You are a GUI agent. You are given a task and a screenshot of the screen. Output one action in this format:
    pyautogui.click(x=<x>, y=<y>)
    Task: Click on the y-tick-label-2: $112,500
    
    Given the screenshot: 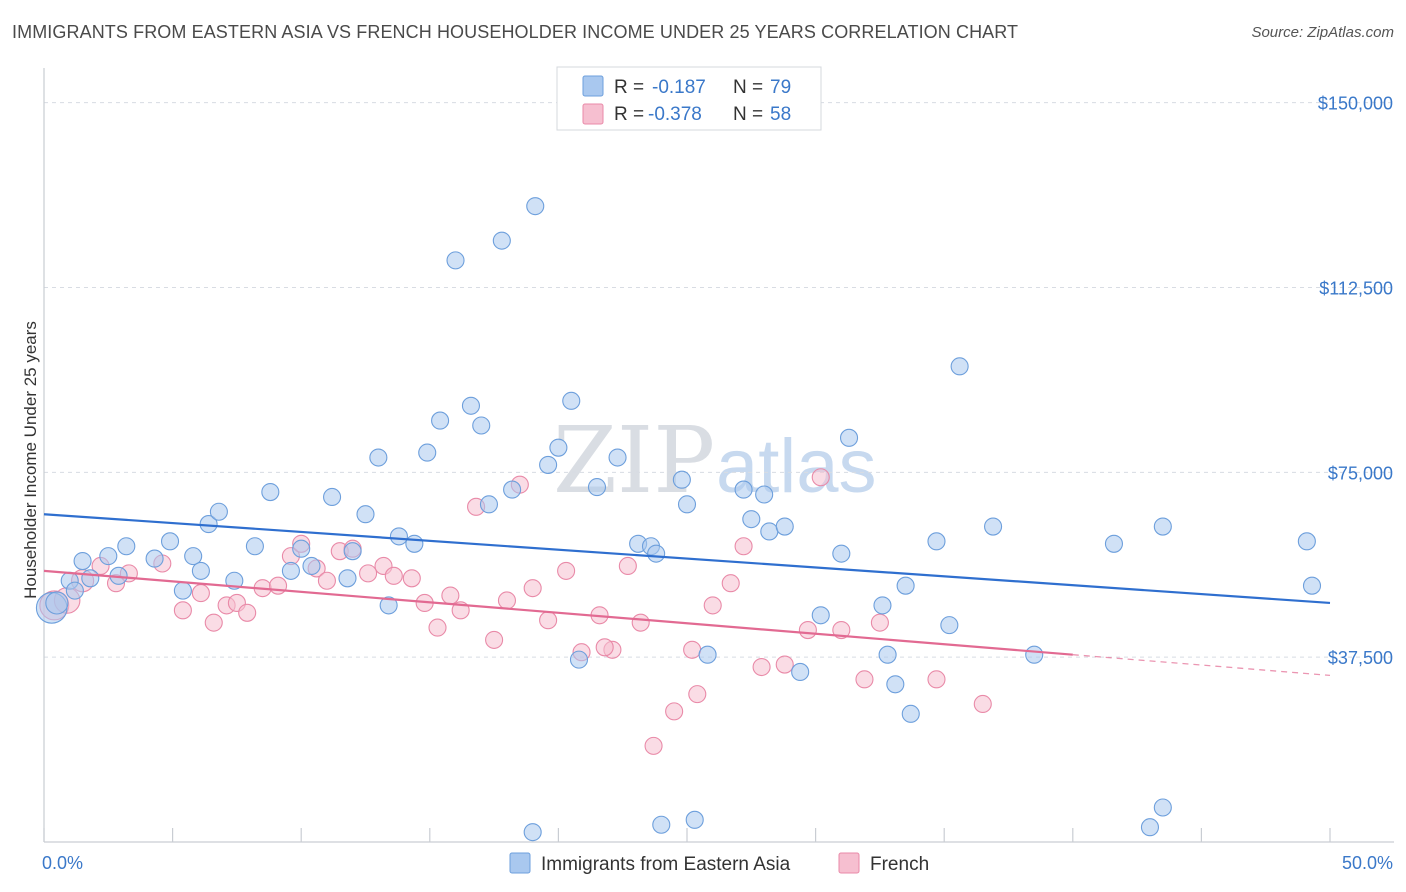 What is the action you would take?
    pyautogui.click(x=1356, y=288)
    